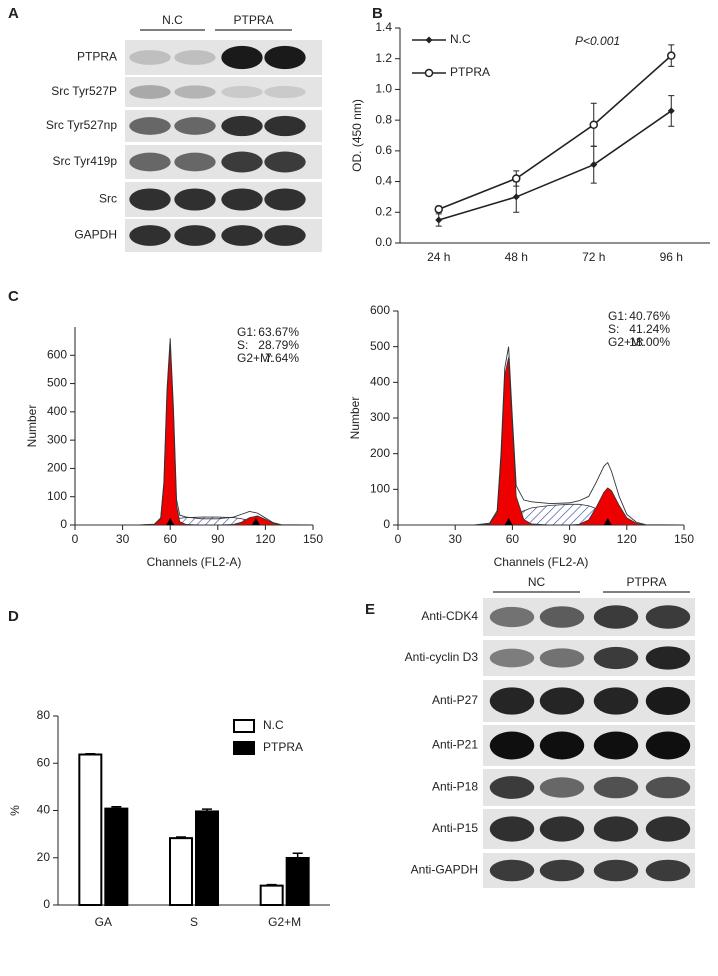  I want to click on y-tick-label: 0.6, so click(383, 150).